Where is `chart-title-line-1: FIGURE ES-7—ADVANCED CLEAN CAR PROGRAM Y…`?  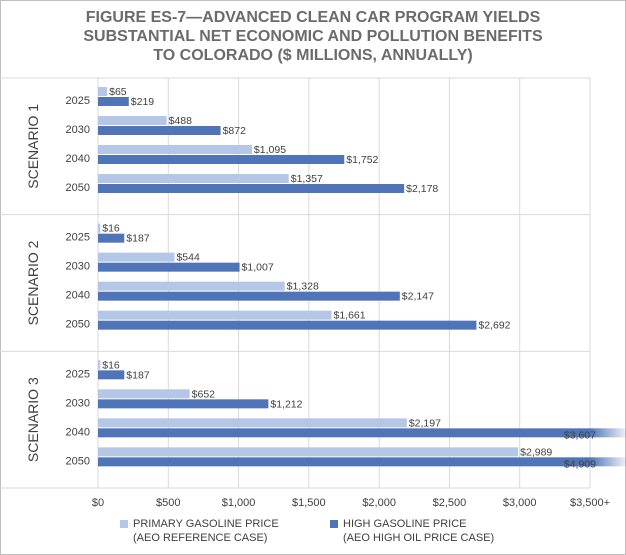 chart-title-line-1: FIGURE ES-7—ADVANCED CLEAN CAR PROGRAM Y… is located at coordinates (313, 17).